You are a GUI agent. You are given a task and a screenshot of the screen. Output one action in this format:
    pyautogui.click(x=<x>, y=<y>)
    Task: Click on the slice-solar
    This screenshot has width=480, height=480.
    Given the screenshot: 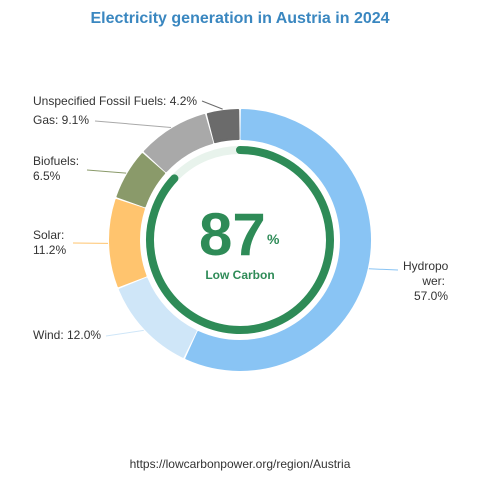 What is the action you would take?
    pyautogui.click(x=128, y=243)
    